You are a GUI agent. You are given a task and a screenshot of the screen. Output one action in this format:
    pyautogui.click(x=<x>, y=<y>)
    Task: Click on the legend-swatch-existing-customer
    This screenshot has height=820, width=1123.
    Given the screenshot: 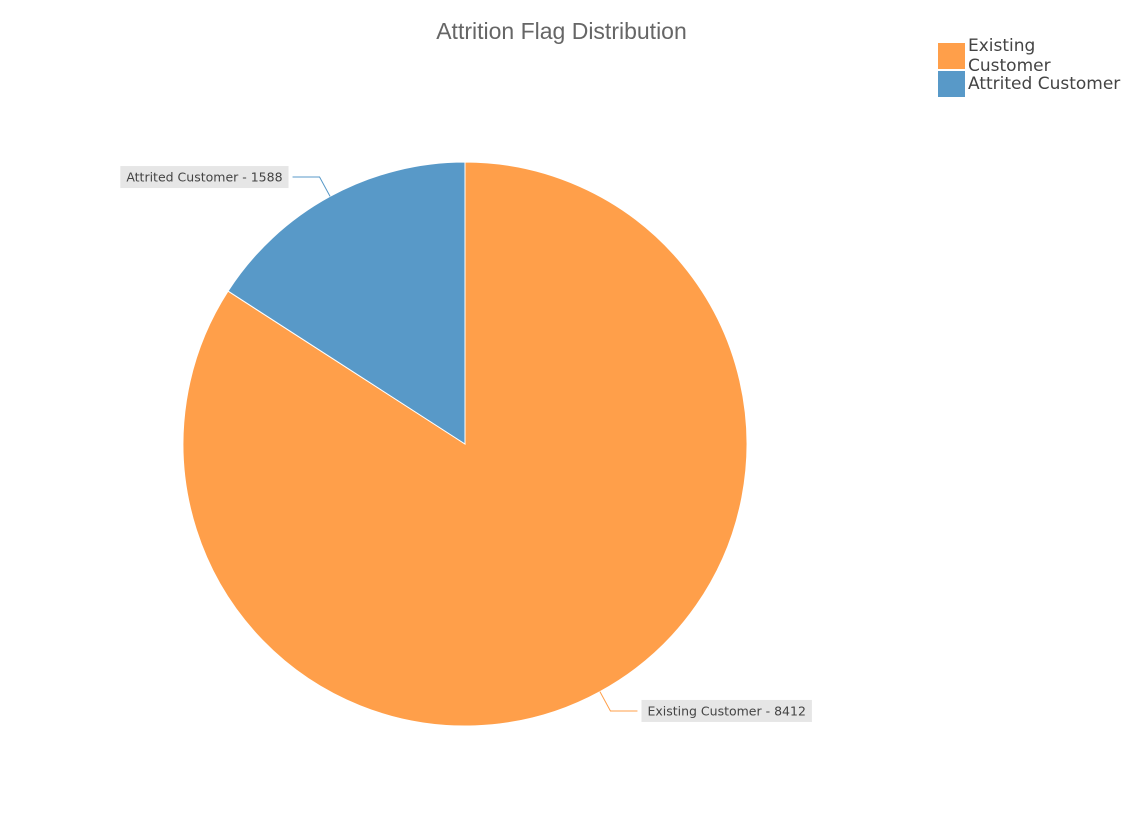 What is the action you would take?
    pyautogui.click(x=951, y=55)
    